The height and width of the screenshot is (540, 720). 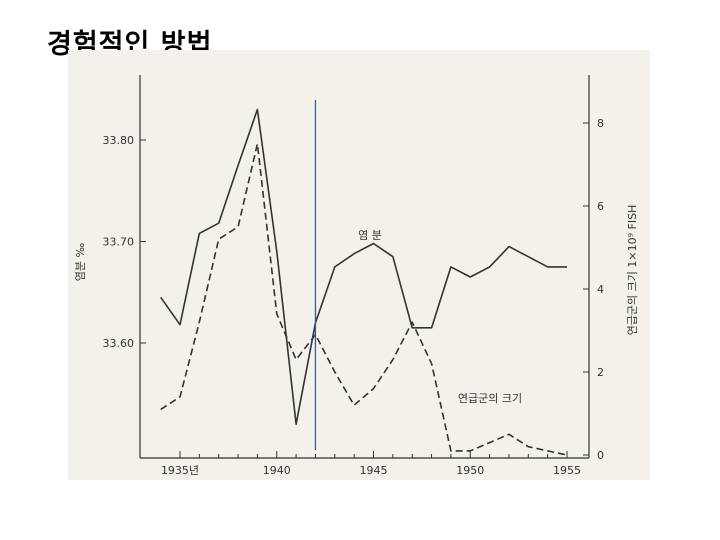 I want to click on x-tick-label: 1945, so click(x=374, y=470).